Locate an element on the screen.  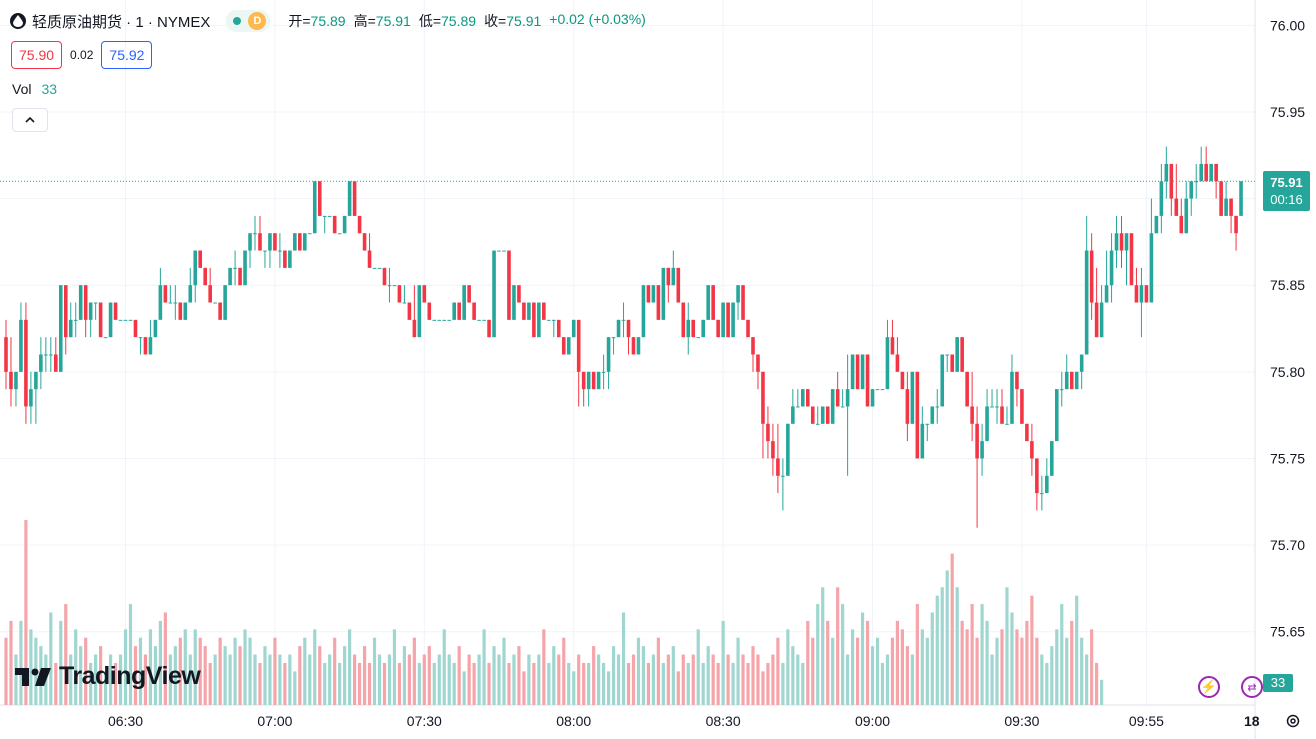
y-tick-label: 75.95 is located at coordinates (1287, 112).